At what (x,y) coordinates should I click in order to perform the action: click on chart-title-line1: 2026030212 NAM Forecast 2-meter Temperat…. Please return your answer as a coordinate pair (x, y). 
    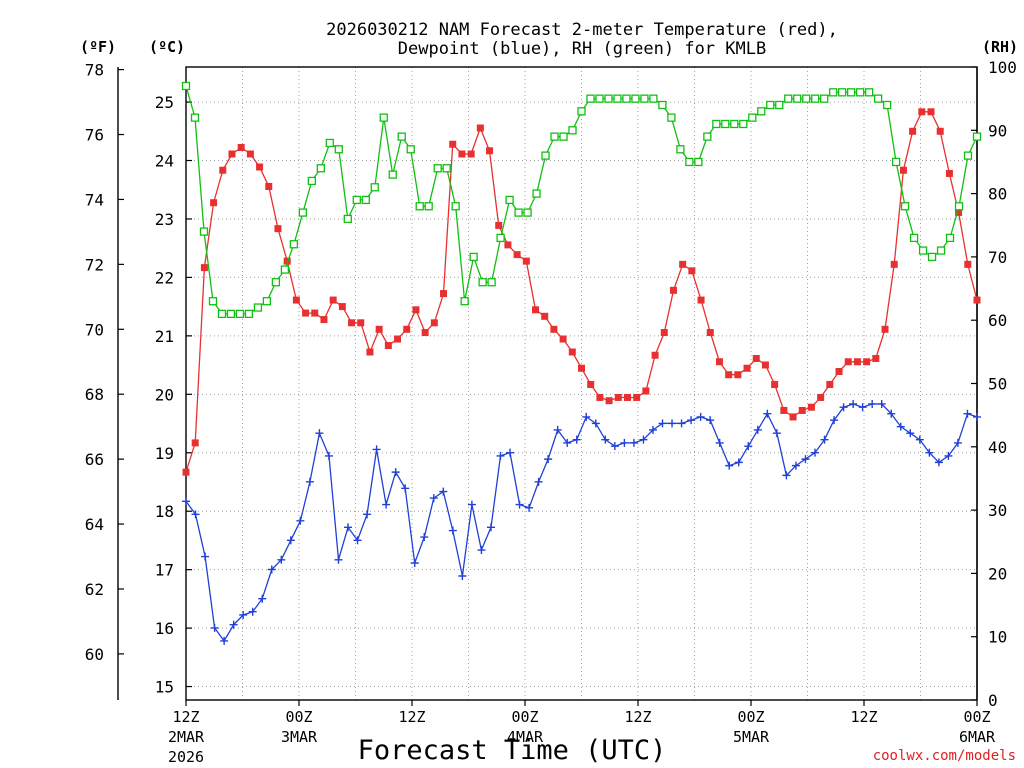
    Looking at the image, I should click on (582, 30).